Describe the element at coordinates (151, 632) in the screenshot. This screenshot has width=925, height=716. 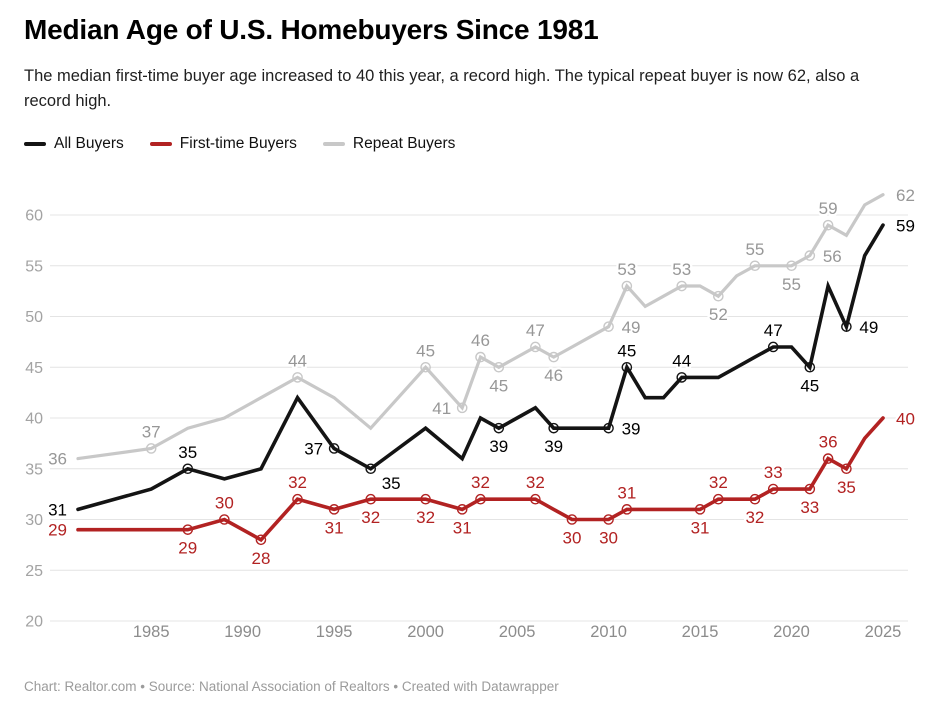
I see `x-tick-label: 1985` at that location.